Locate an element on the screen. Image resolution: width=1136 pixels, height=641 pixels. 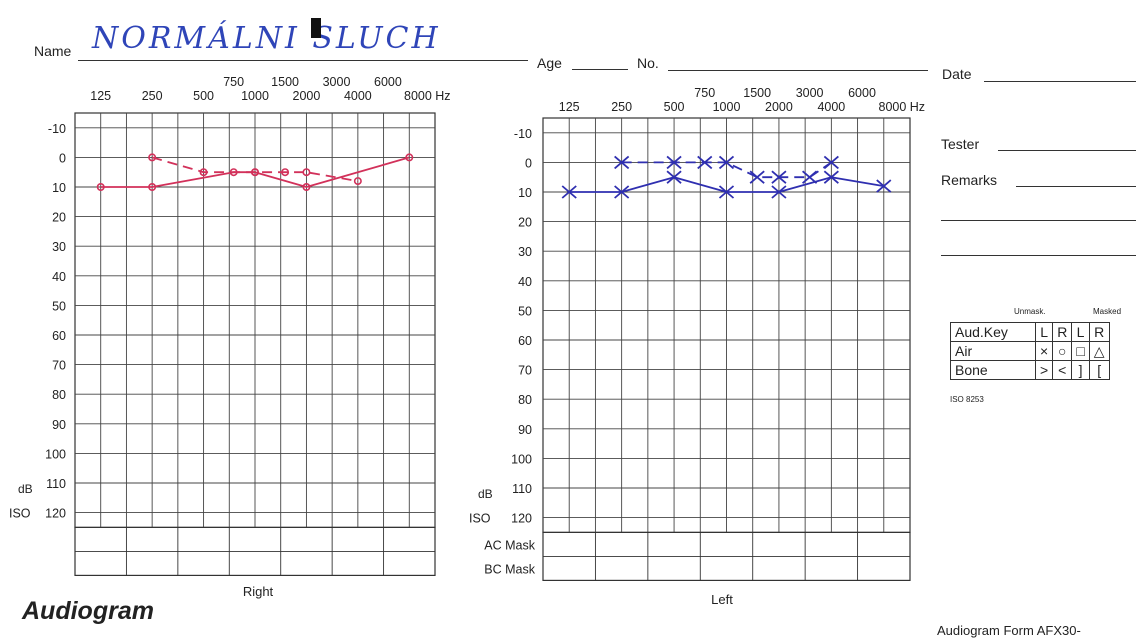
triangle-icon: △ is located at coordinates (1099, 351).